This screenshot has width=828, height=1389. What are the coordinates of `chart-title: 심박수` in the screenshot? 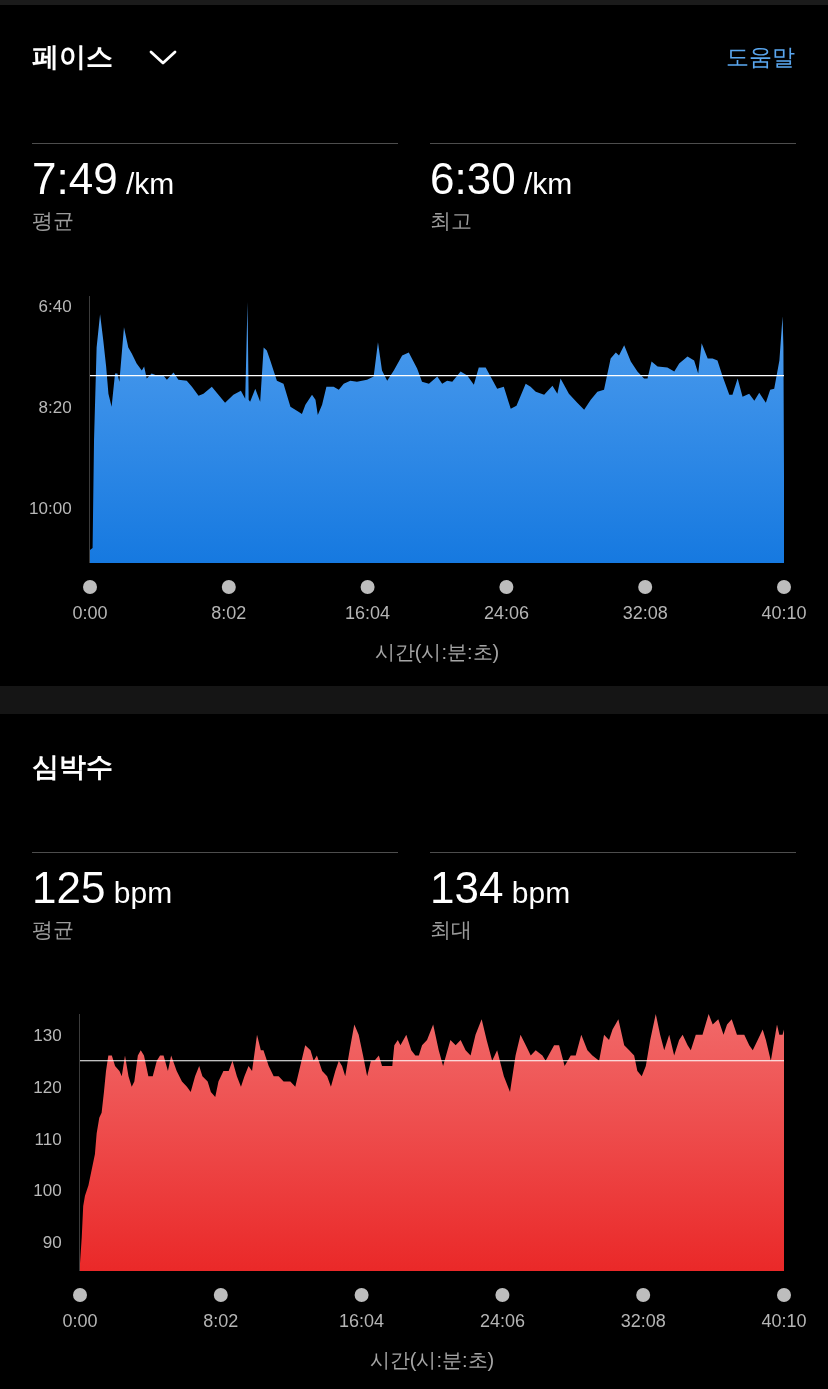 It's located at (72, 767).